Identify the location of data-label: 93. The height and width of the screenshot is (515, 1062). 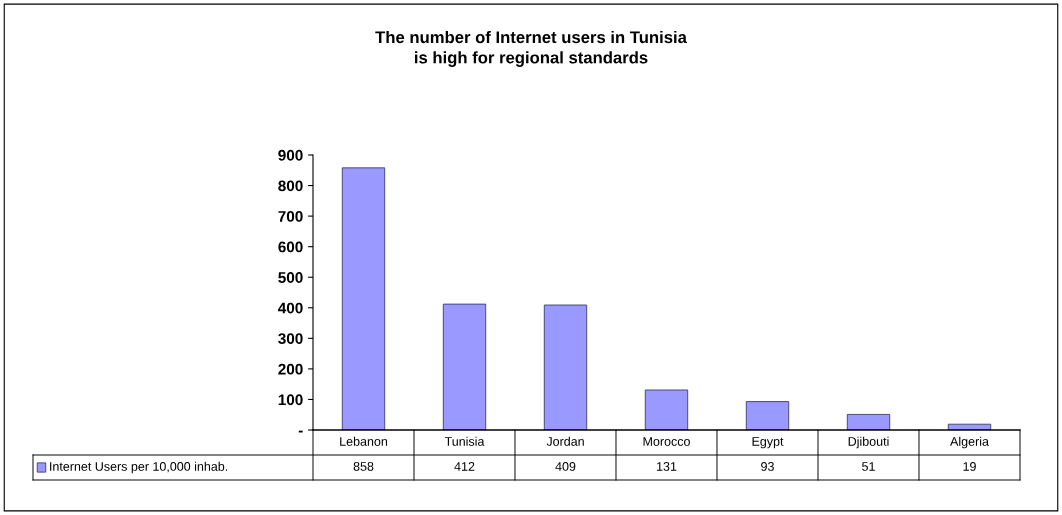
(767, 466).